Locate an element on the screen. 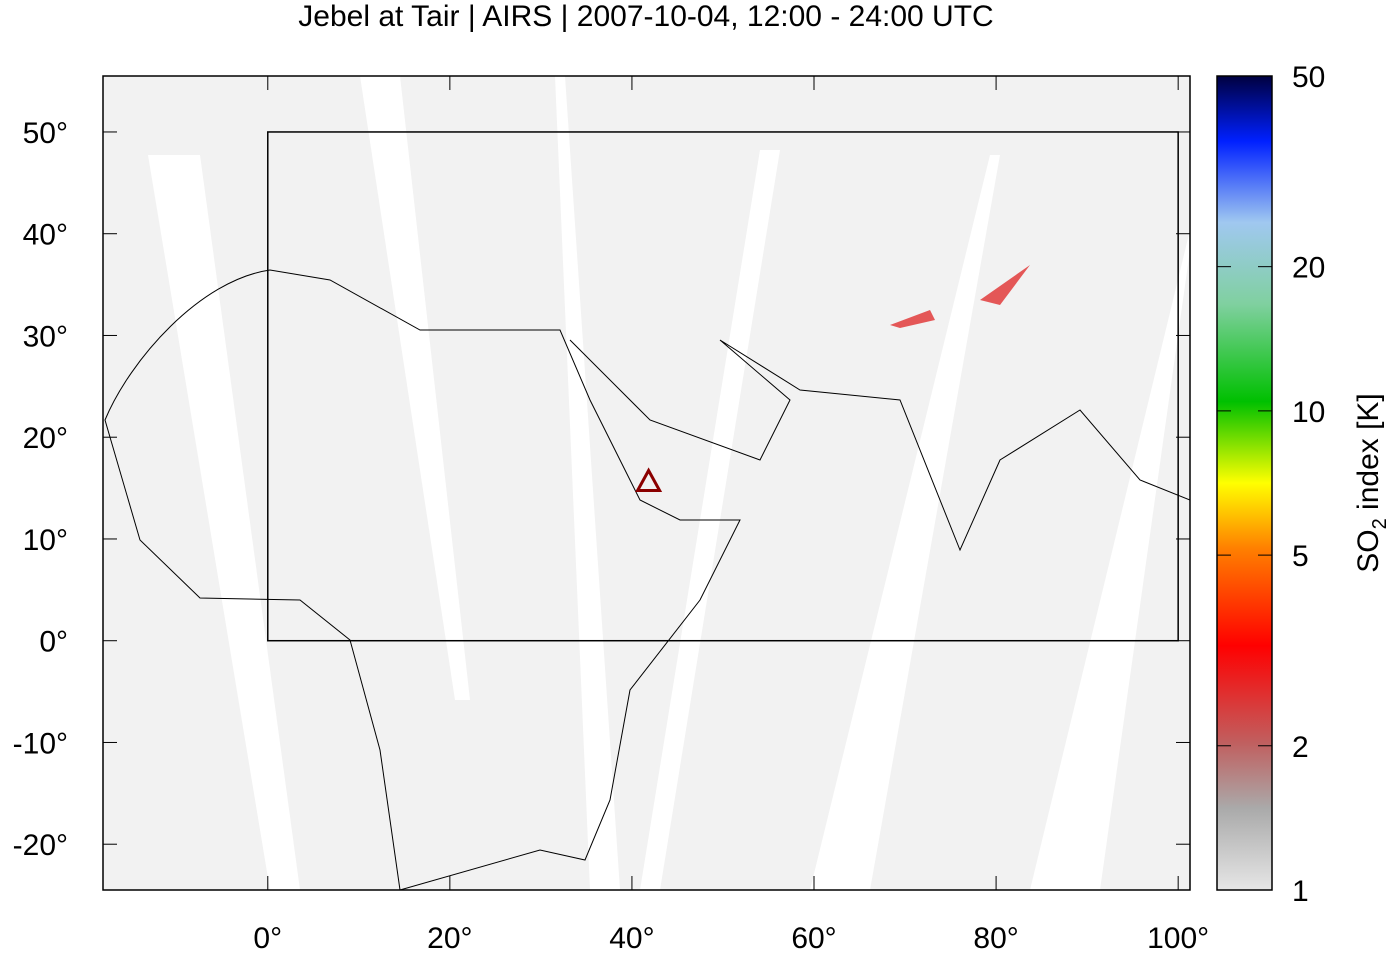  colorbar-tick-label: 10 is located at coordinates (1308, 412).